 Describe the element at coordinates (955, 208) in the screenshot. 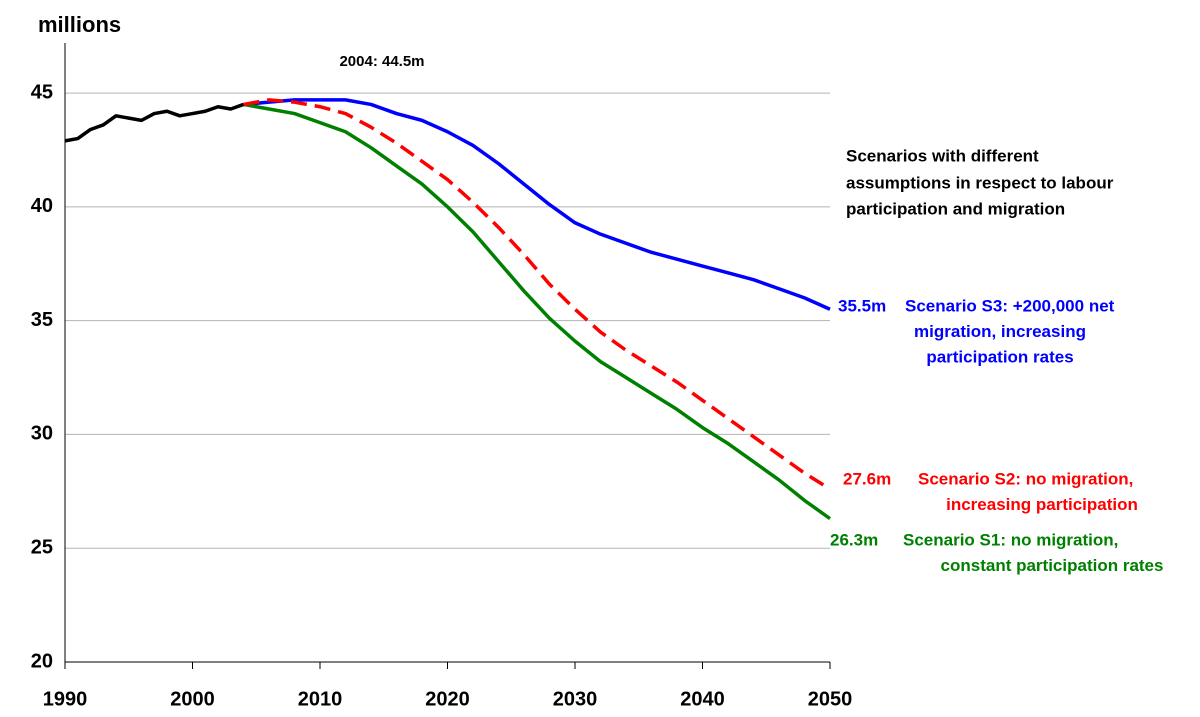

I see `note-line: participation and migration` at that location.